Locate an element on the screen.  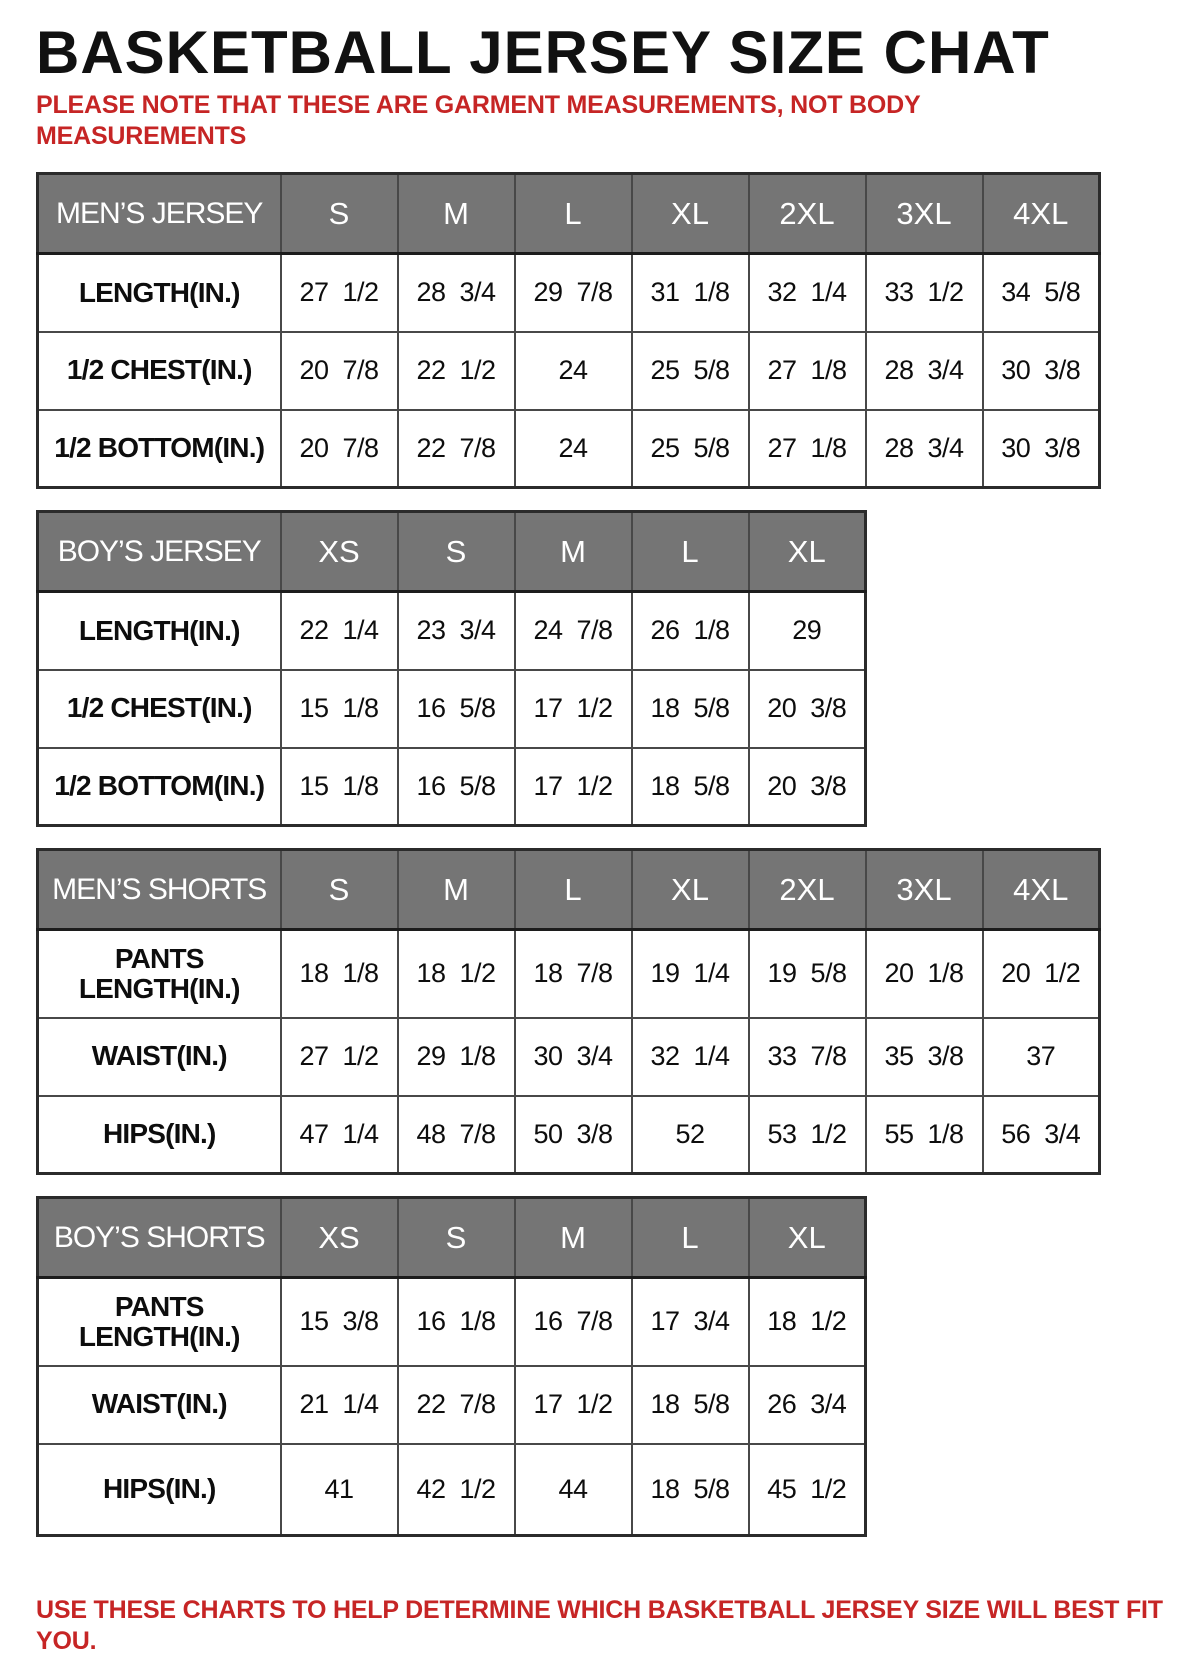
table-title-cell: BOY’S SHORTS is located at coordinates (159, 1237).